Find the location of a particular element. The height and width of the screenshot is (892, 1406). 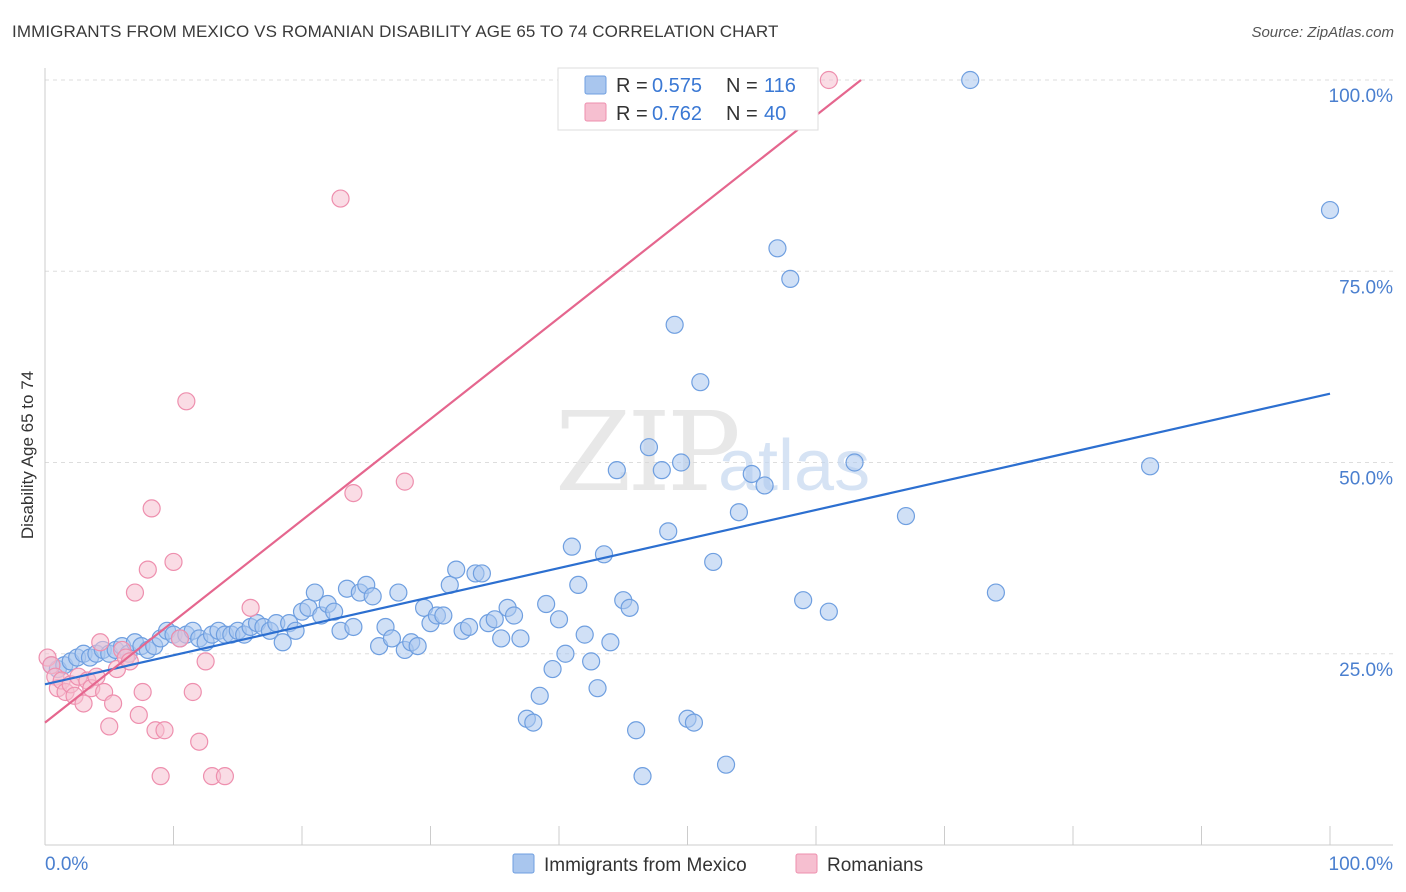

y-tick-label: 100.0% is located at coordinates (1361, 96).